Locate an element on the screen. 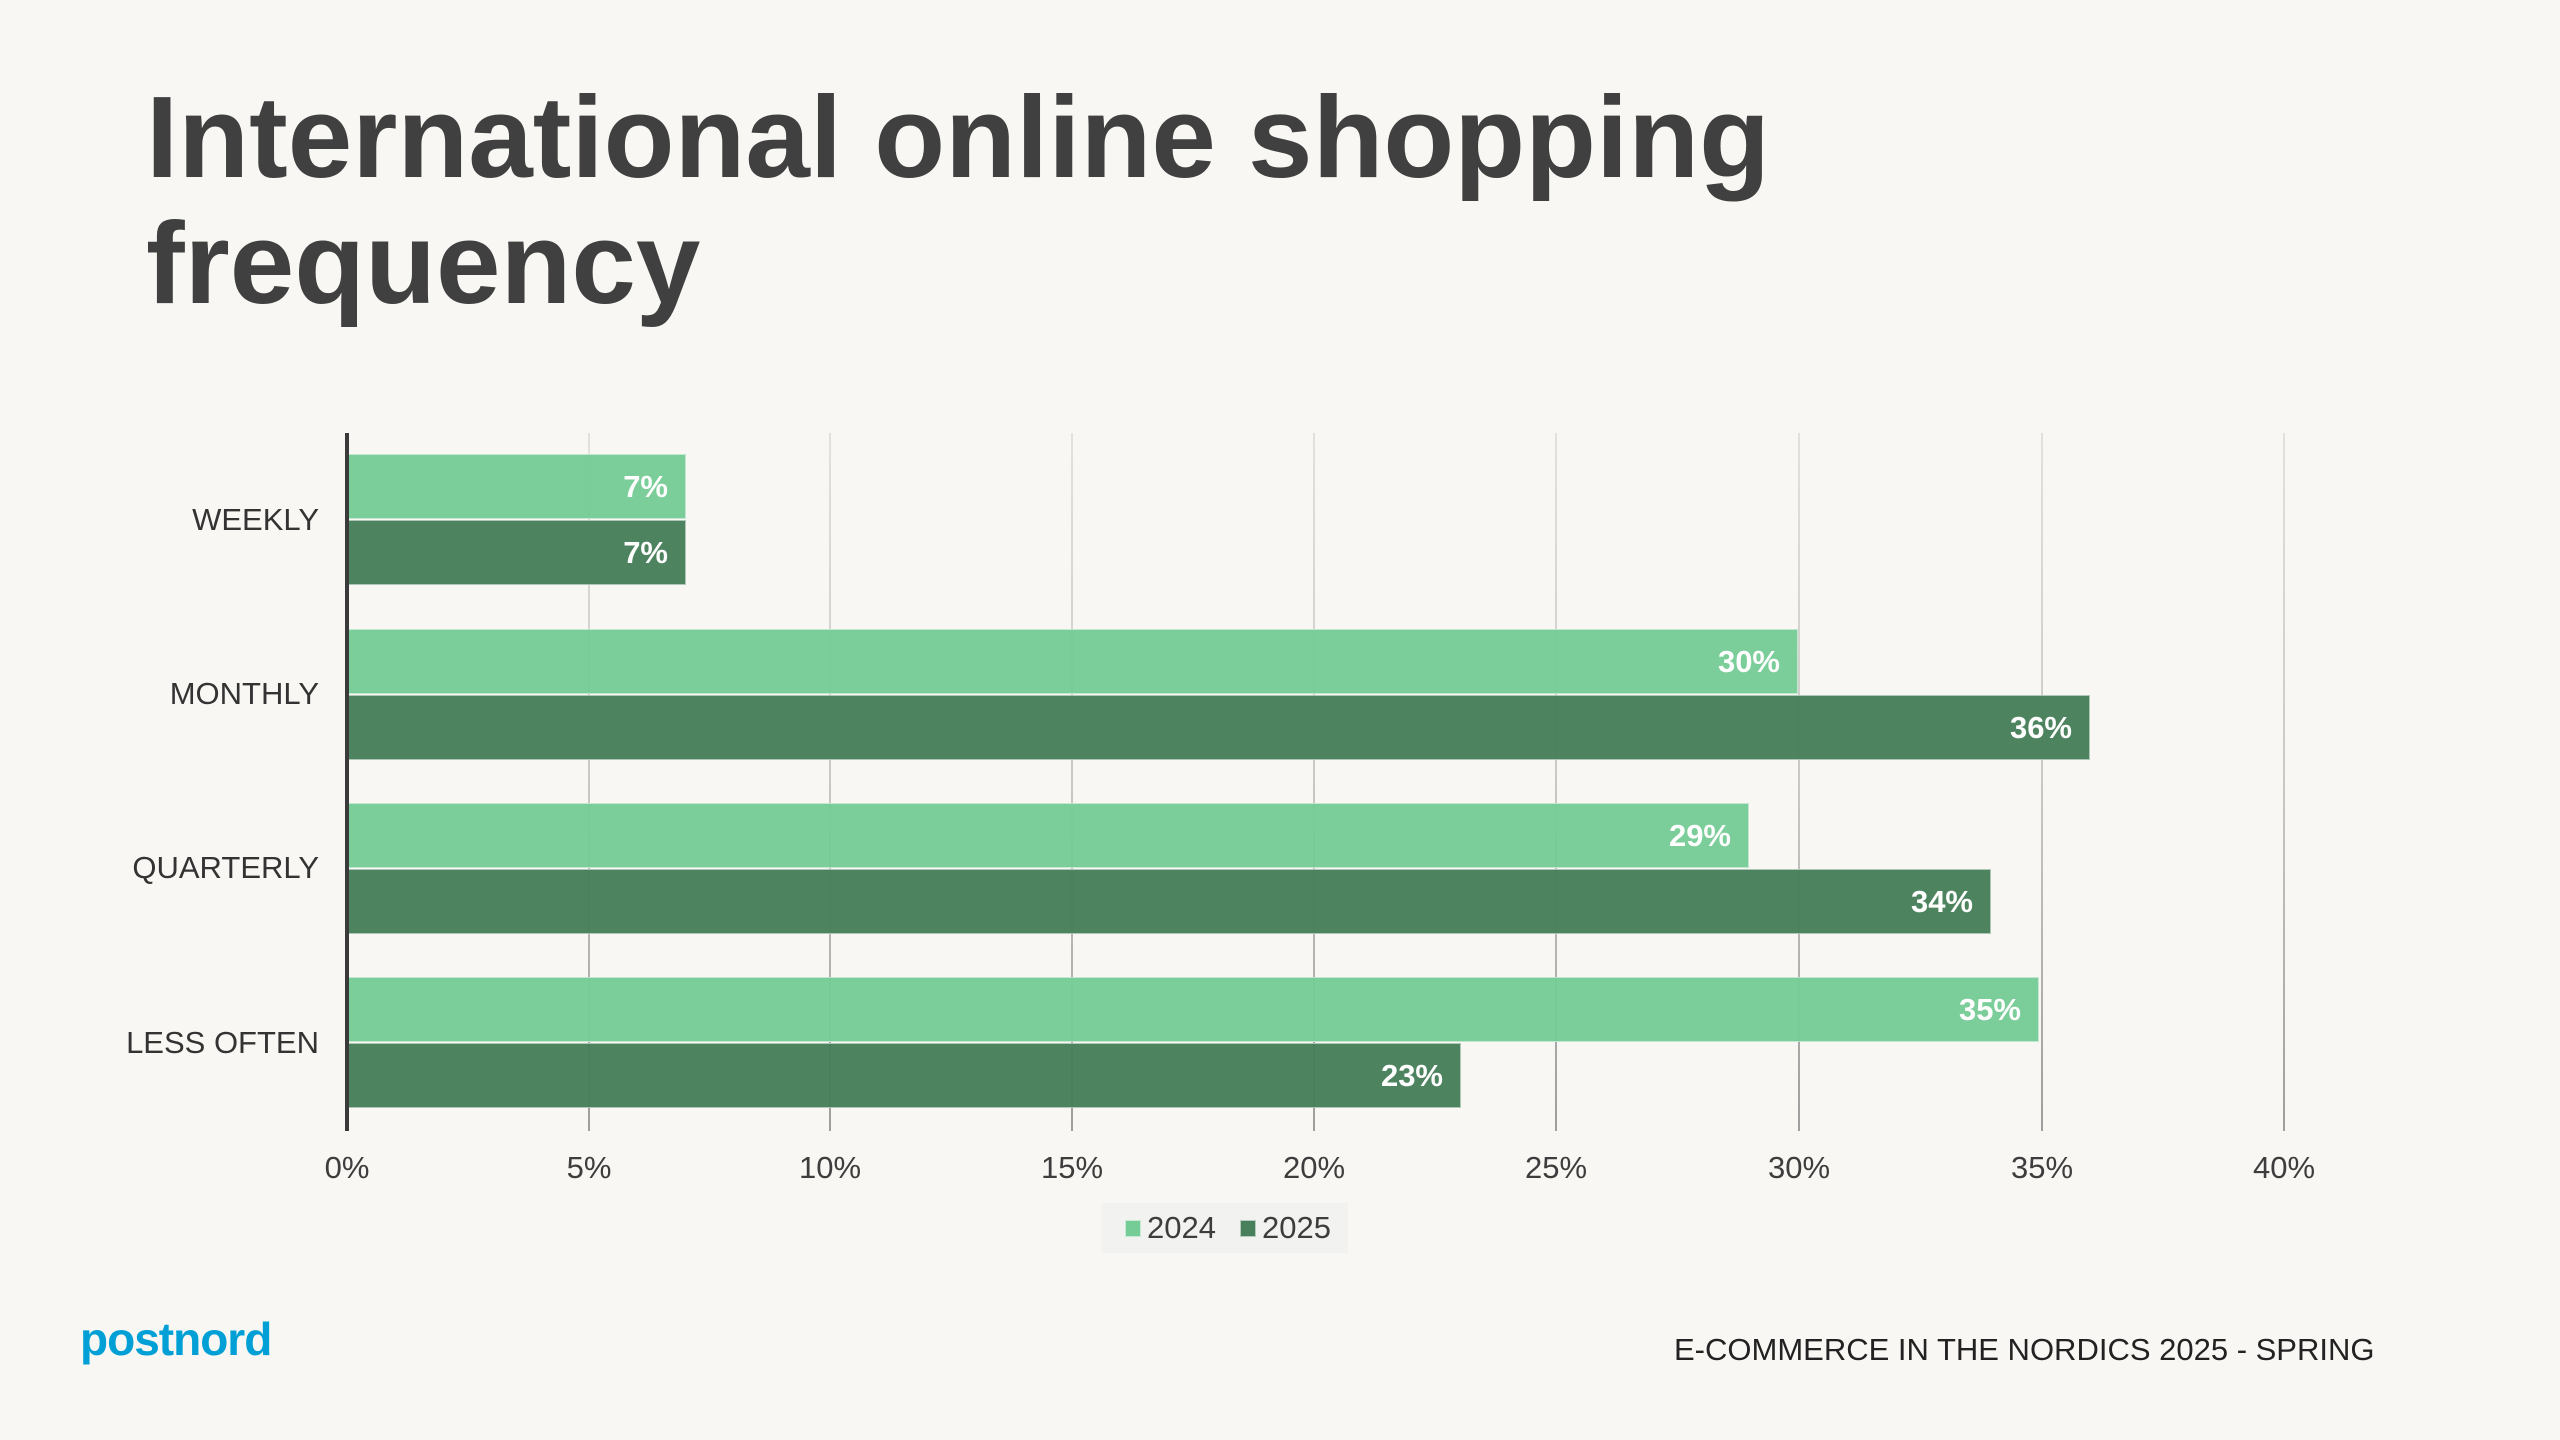  legend-item-2024: 2024 is located at coordinates (1170, 1228).